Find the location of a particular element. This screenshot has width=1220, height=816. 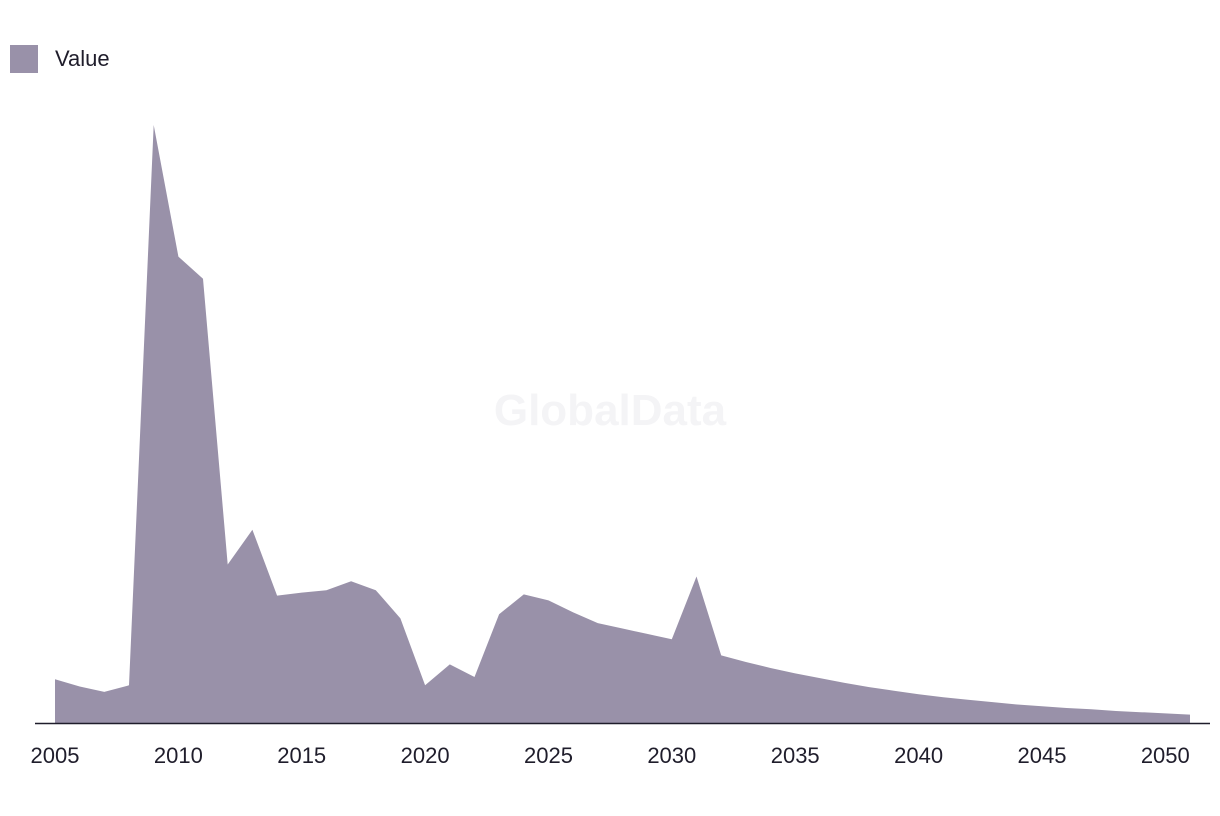

x-tick-label: 2045 is located at coordinates (1042, 755).